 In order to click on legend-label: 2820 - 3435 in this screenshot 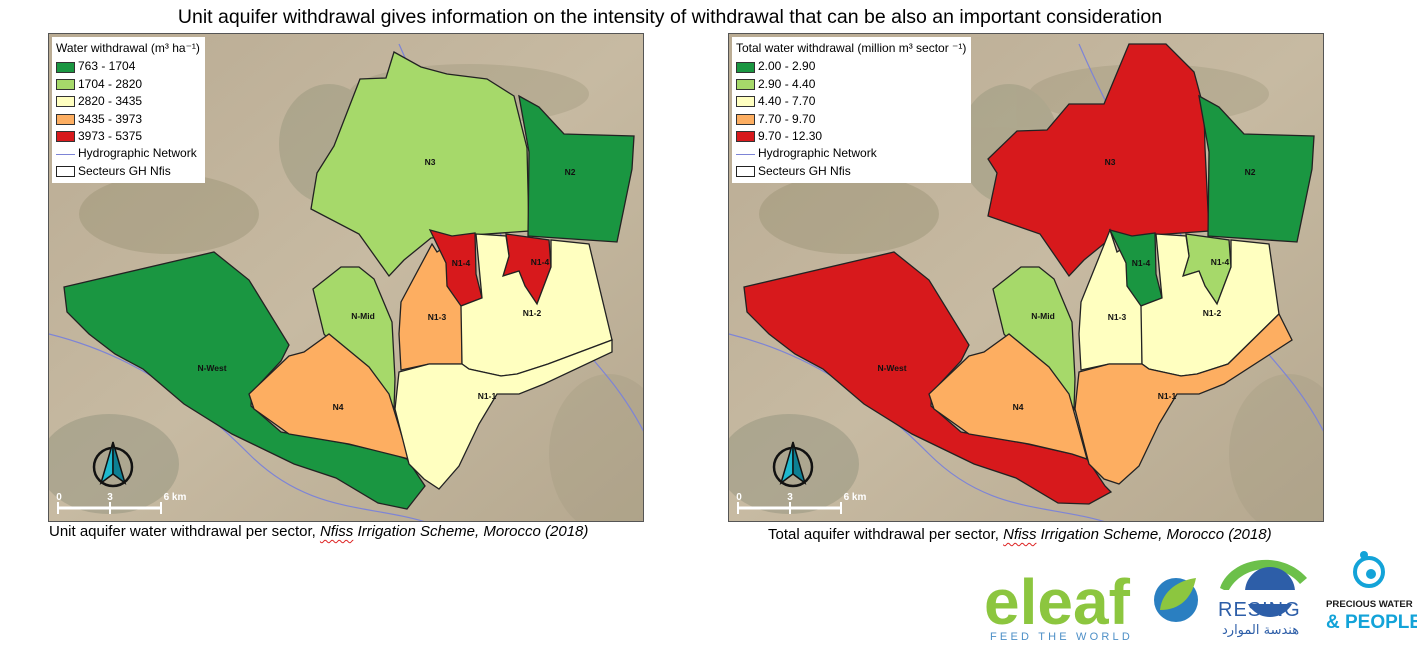, I will do `click(110, 101)`.